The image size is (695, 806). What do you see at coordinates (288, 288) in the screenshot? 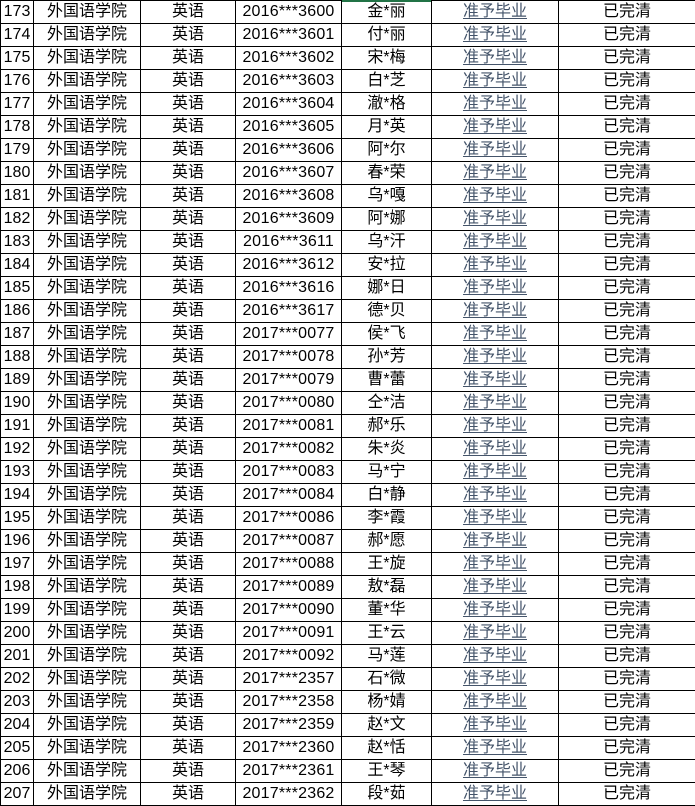
I see `cell-student-id: 2016***3616` at bounding box center [288, 288].